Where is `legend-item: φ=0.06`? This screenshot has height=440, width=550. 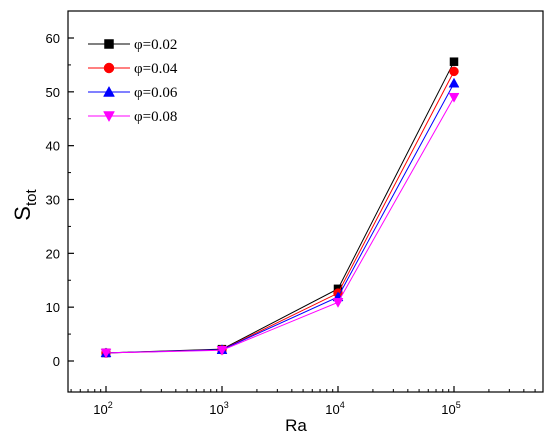 legend-item: φ=0.06 is located at coordinates (133, 93).